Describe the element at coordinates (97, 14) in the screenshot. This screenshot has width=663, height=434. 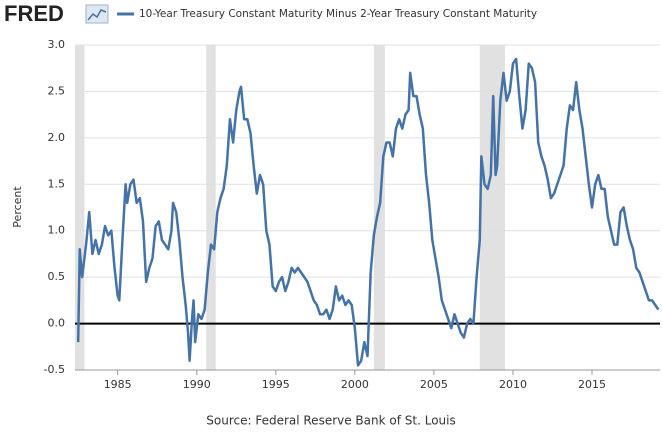
I see `logo-icon` at that location.